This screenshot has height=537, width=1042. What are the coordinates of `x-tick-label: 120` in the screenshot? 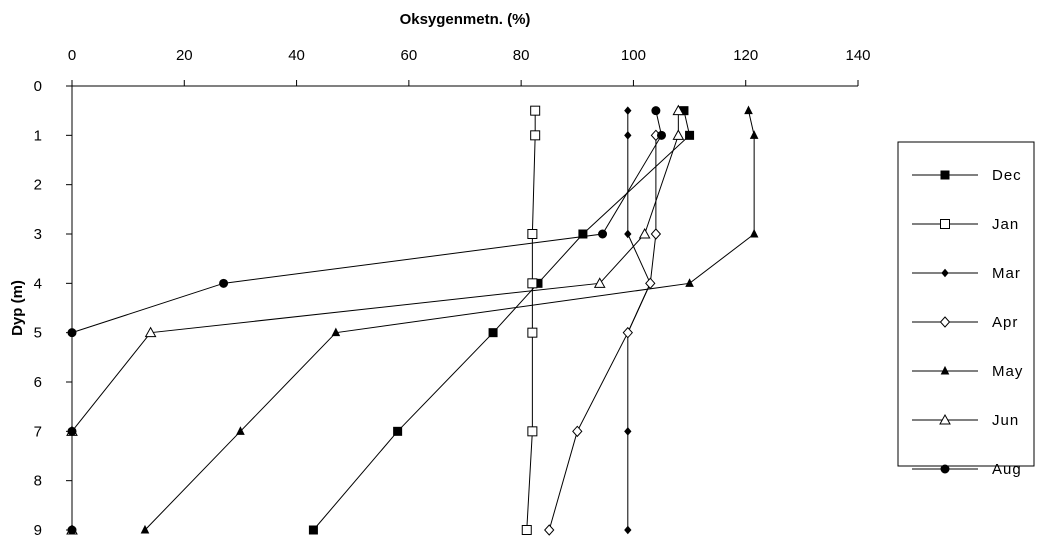 It's located at (745, 55).